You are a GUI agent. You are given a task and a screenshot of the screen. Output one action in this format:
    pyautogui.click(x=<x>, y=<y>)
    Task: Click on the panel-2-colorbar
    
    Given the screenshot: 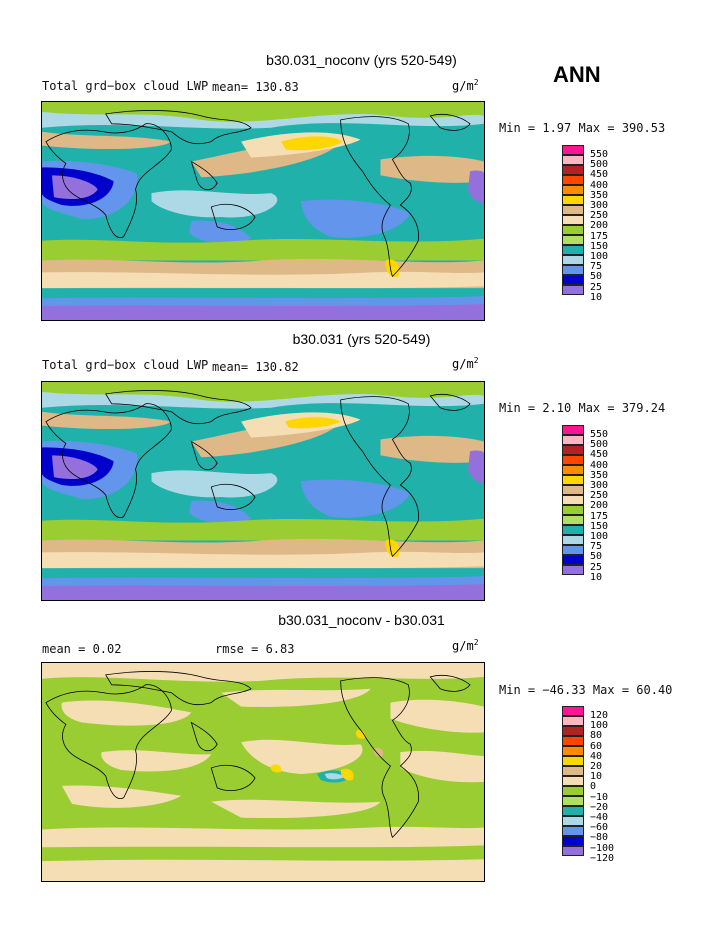 What is the action you would take?
    pyautogui.click(x=573, y=500)
    